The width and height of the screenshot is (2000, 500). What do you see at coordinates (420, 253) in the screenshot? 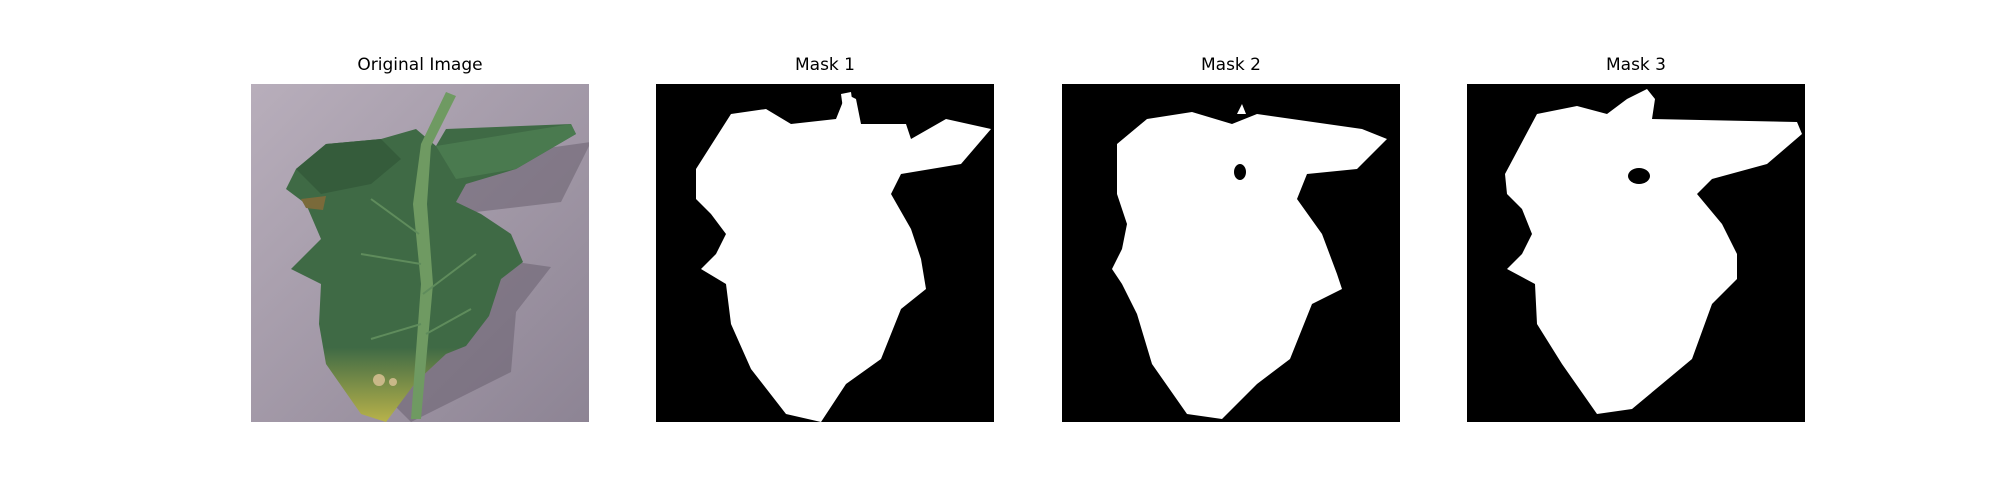
I see `original-leaf-image` at bounding box center [420, 253].